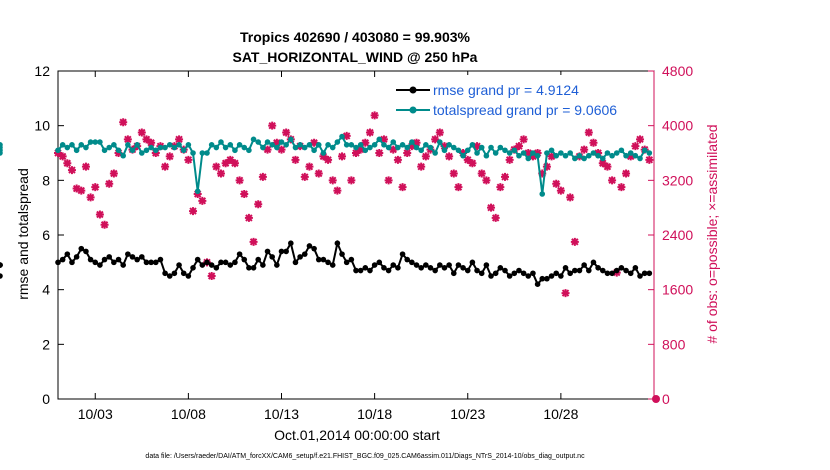  What do you see at coordinates (525, 110) in the screenshot?
I see `legend-spread-label: totalspread grand pr = 9.0606` at bounding box center [525, 110].